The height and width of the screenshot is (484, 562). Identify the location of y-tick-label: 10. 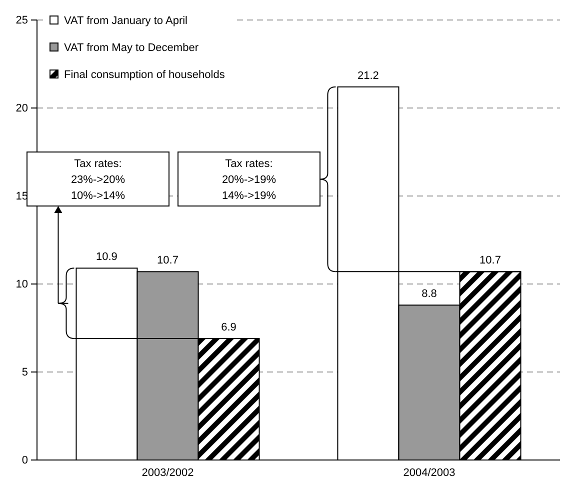
(22, 284).